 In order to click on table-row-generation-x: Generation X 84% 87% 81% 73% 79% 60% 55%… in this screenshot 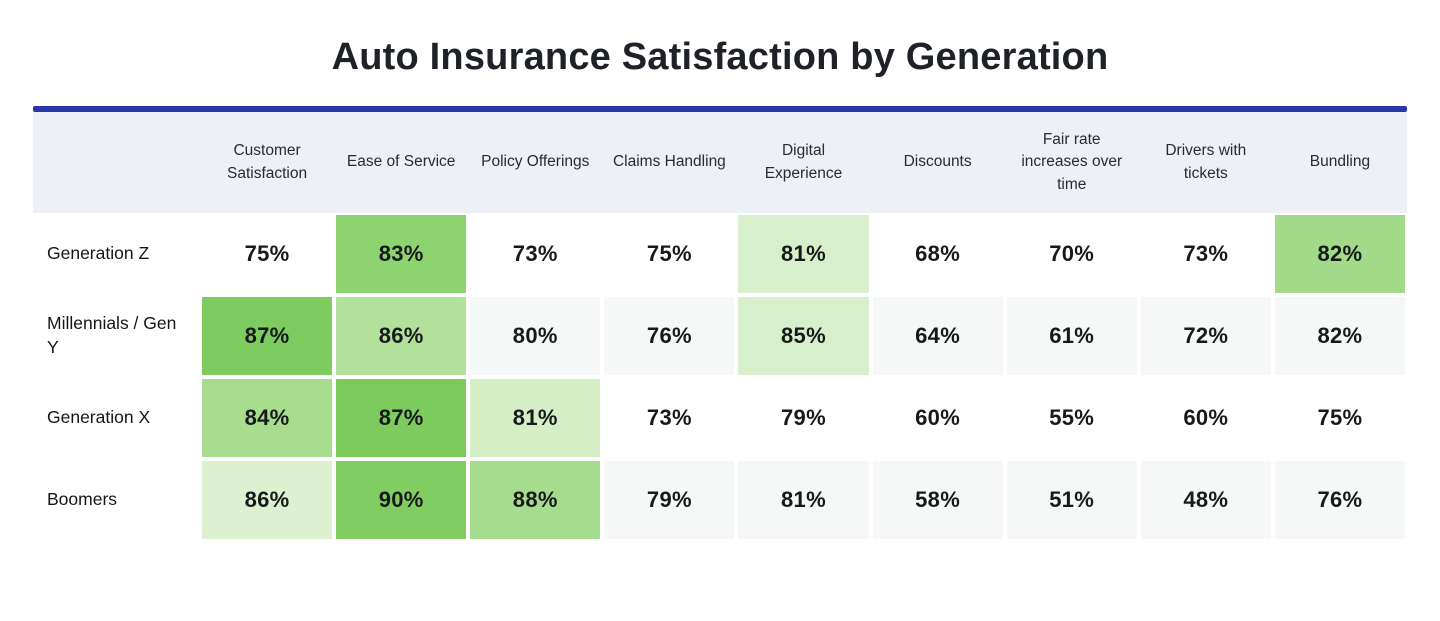, I will do `click(720, 418)`.